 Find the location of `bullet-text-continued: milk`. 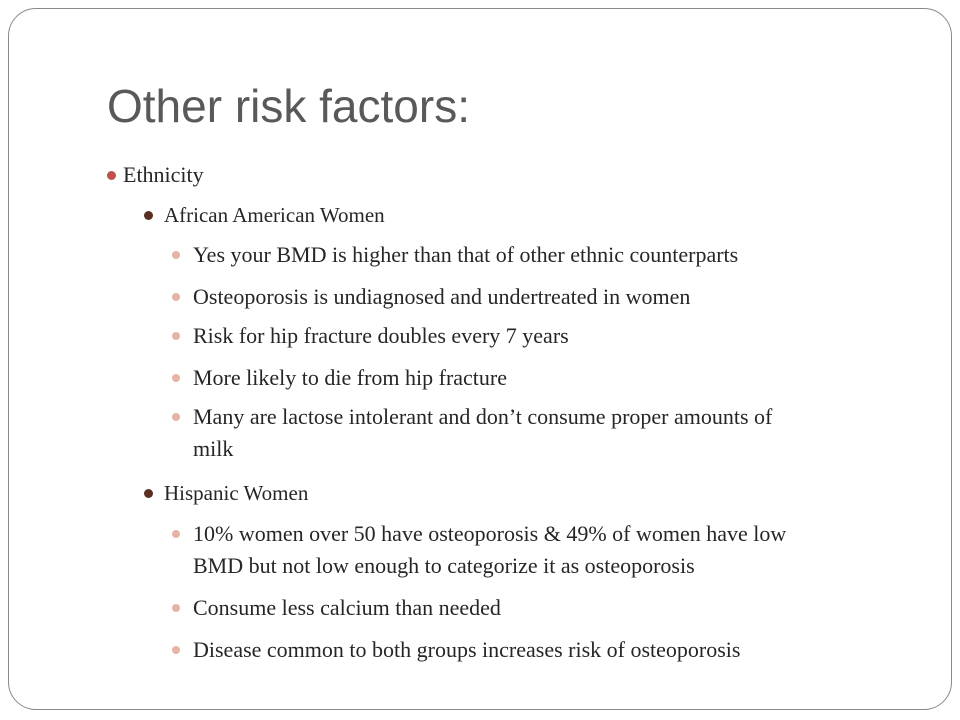

bullet-text-continued: milk is located at coordinates (213, 448).